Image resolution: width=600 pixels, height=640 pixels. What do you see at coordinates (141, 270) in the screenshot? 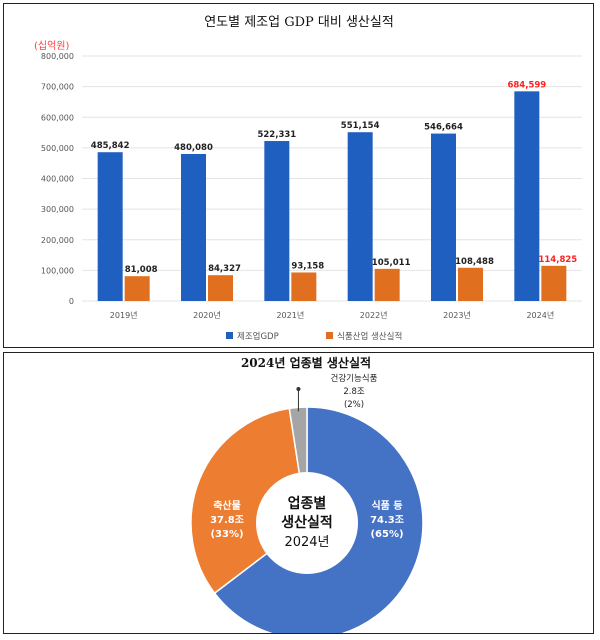
I see `data-label: 81,008` at bounding box center [141, 270].